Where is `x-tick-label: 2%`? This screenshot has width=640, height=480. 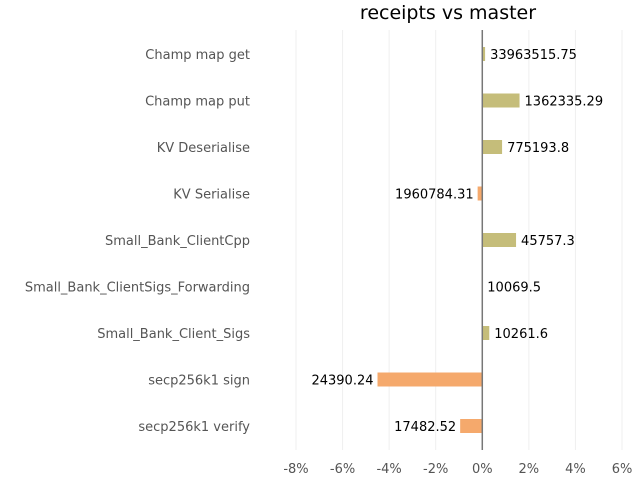
x-tick-label: 2% is located at coordinates (529, 469).